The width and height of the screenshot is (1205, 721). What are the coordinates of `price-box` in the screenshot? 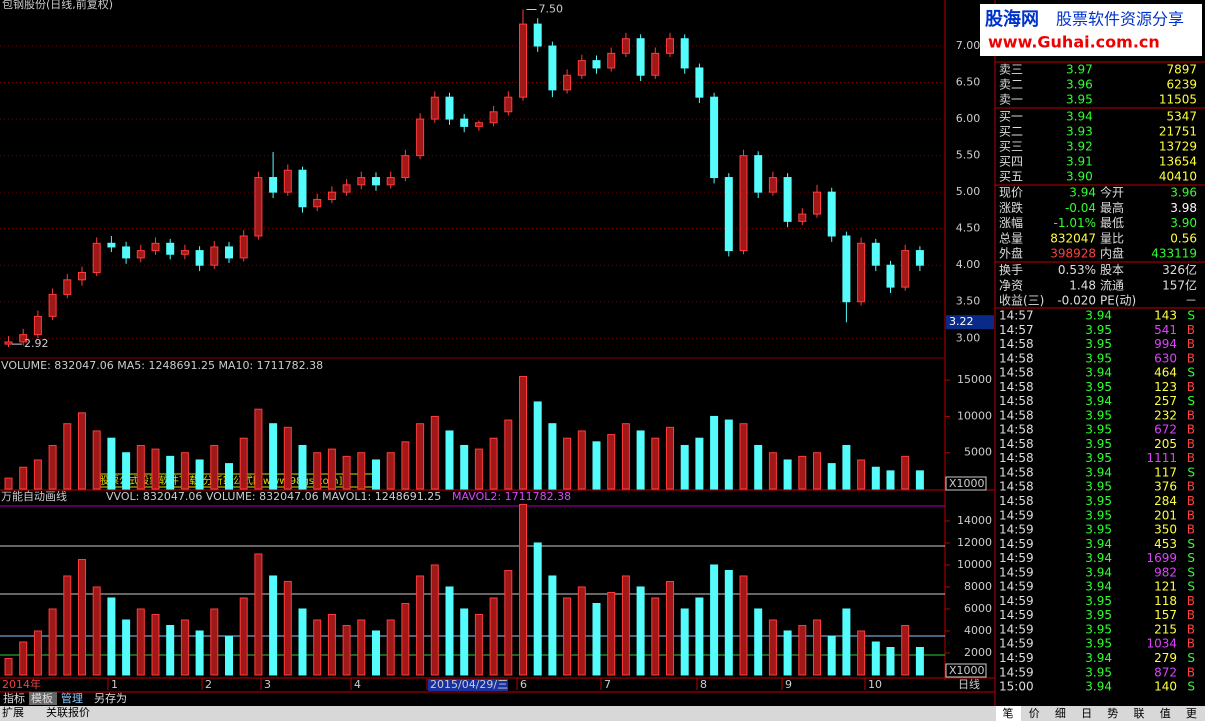 It's located at (970, 322).